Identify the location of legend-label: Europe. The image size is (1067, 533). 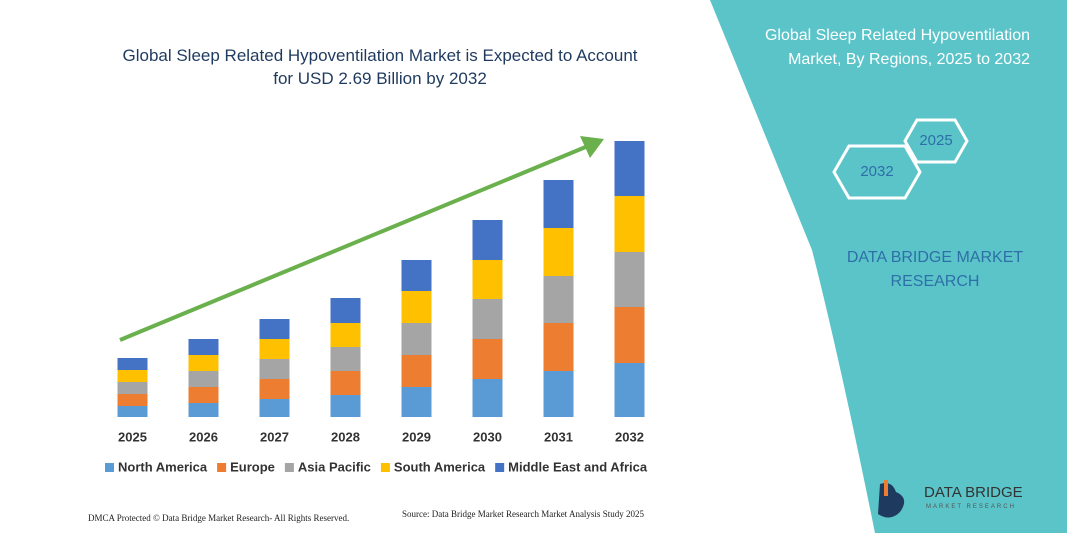
(252, 466).